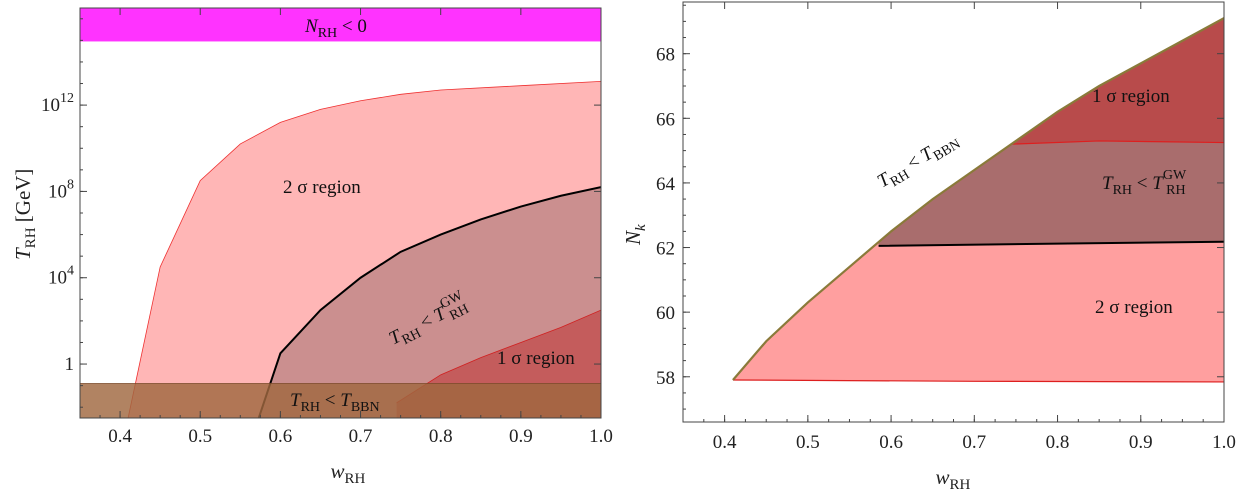 The width and height of the screenshot is (1240, 496). I want to click on y-tick-label: 60, so click(665, 313).